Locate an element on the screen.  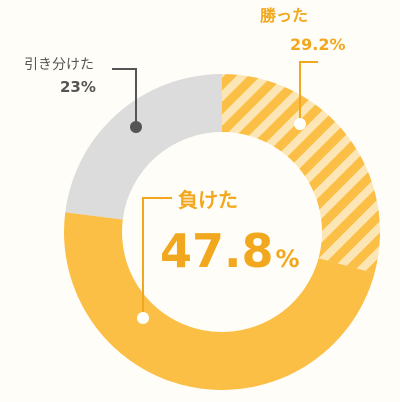
leader-won is located at coordinates (308, 92).